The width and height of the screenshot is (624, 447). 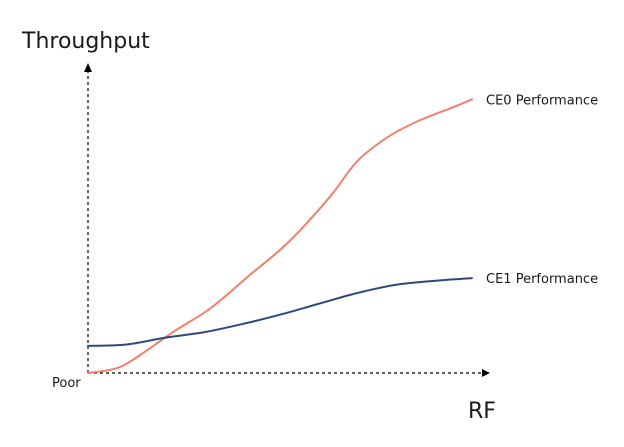 I want to click on y-axis-title: Throughput, so click(x=85, y=41).